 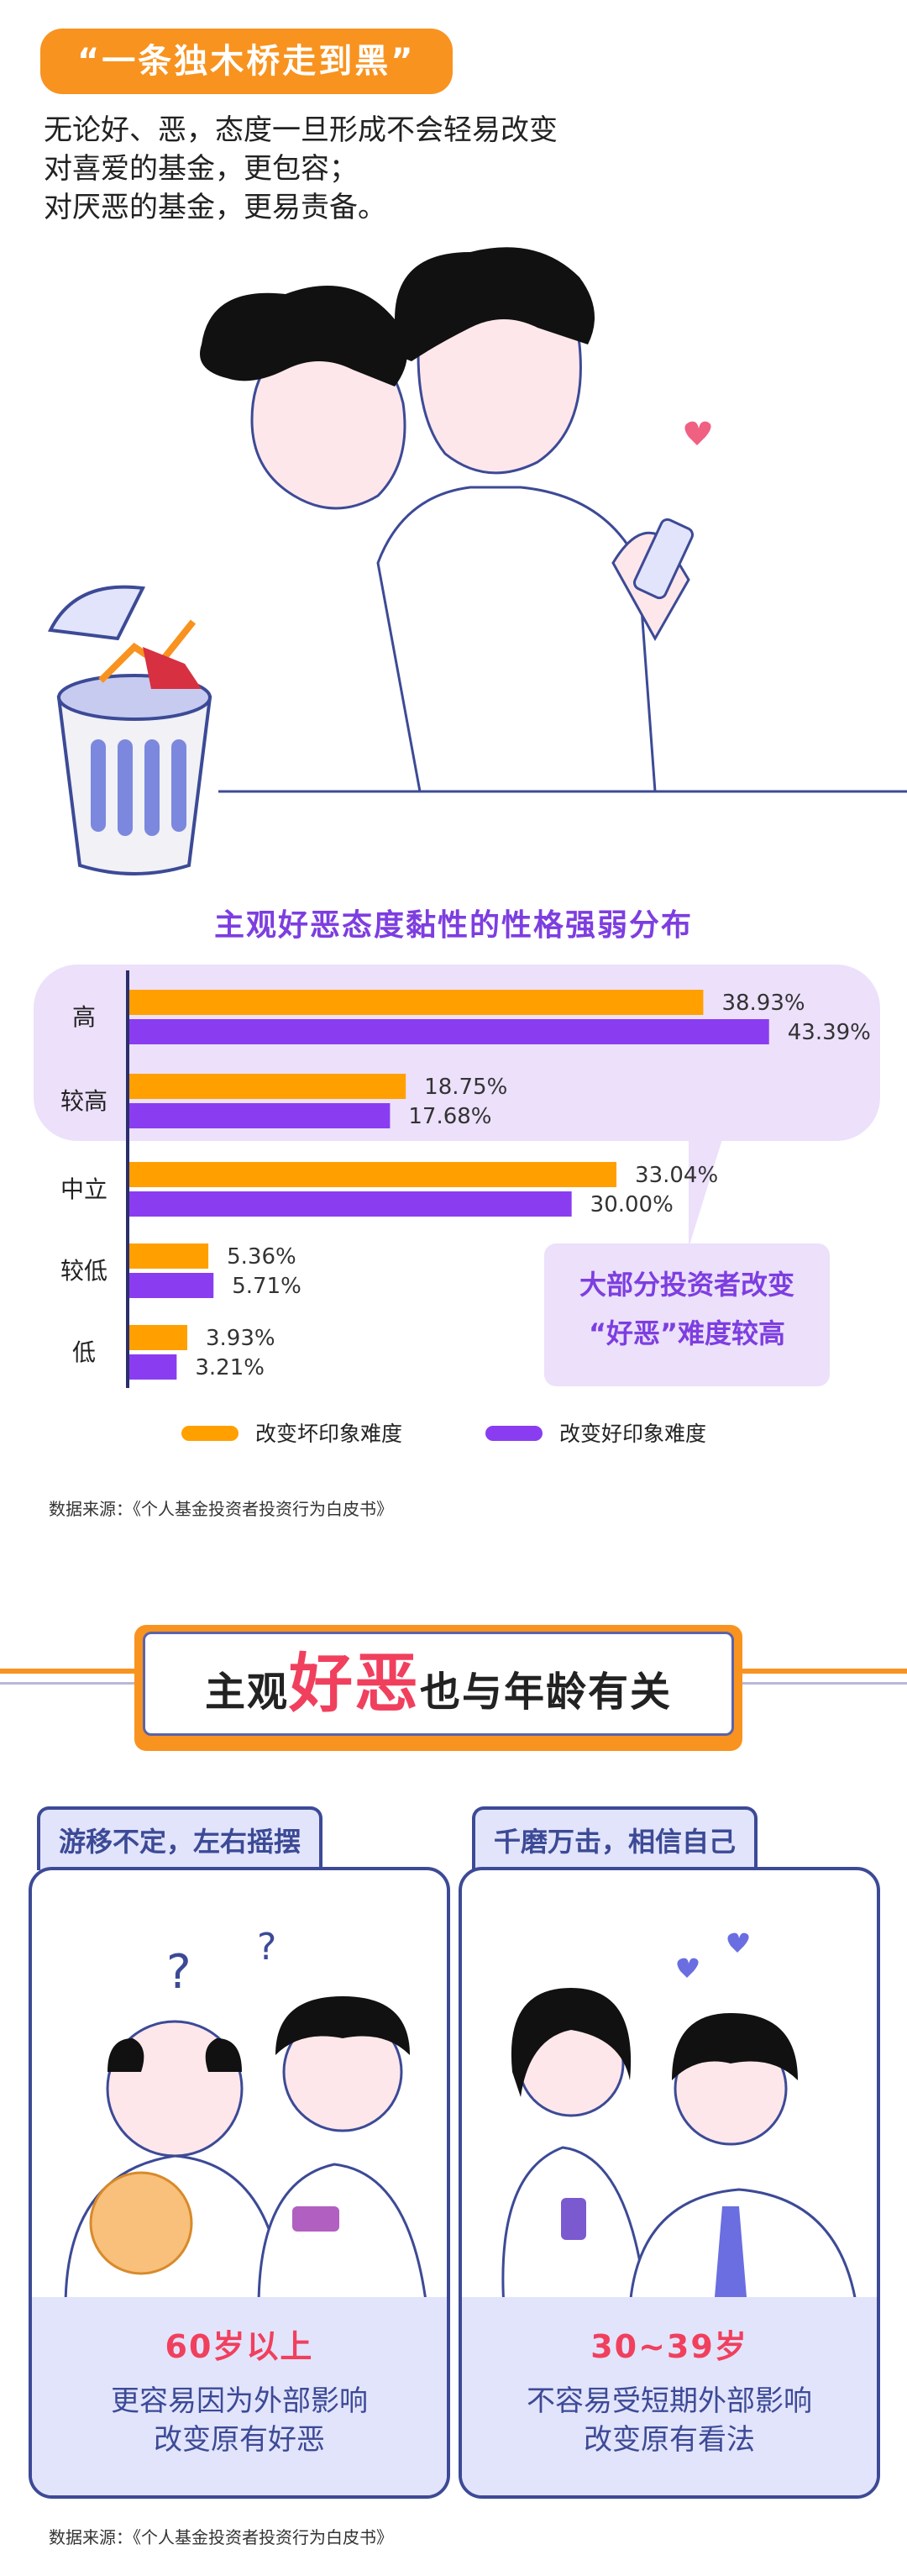 What do you see at coordinates (303, 398) in the screenshot?
I see `person-left-illustration` at bounding box center [303, 398].